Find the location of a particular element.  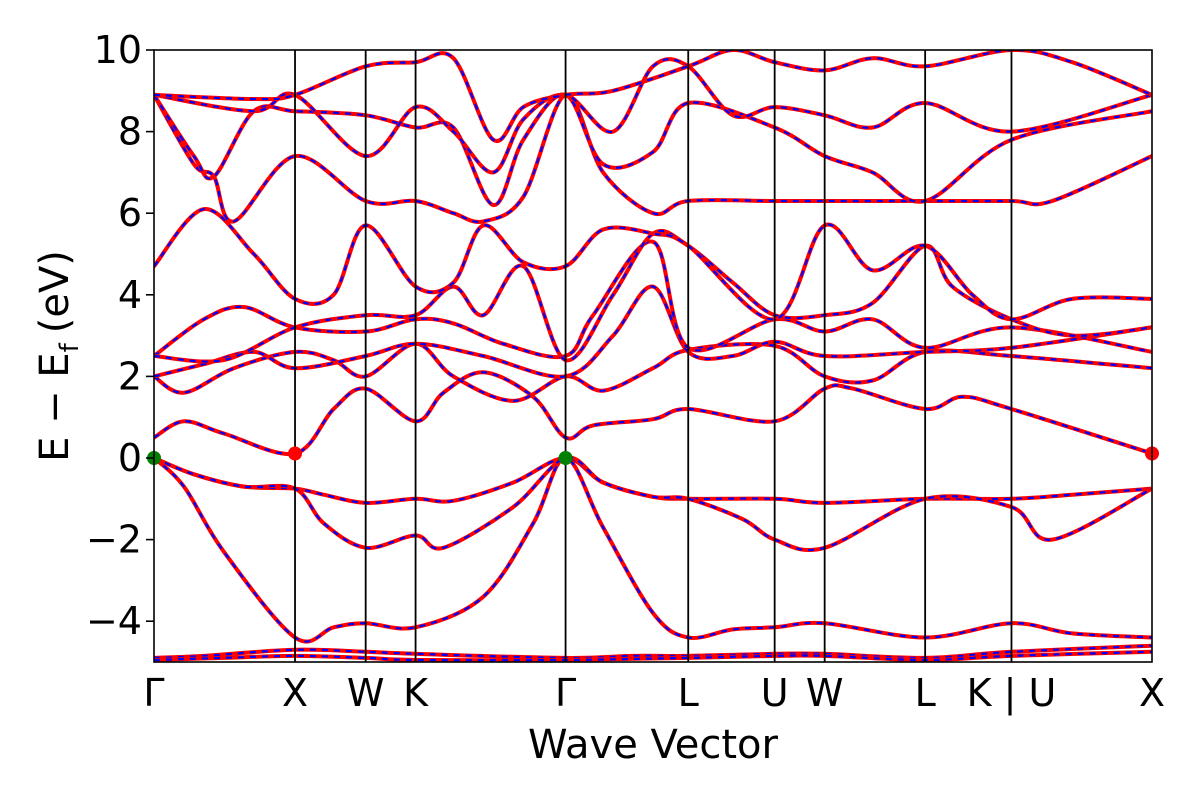

band-edge-markers is located at coordinates (653, 455).